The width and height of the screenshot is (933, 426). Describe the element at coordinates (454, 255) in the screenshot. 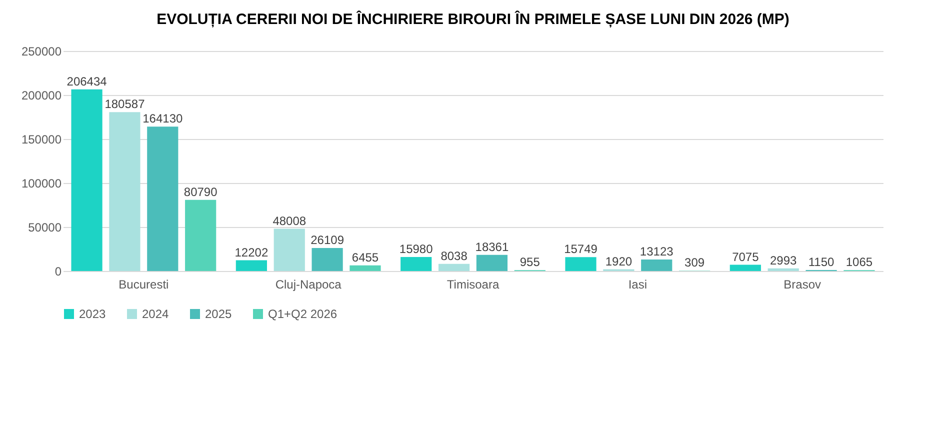

I see `data-label: 8038` at that location.